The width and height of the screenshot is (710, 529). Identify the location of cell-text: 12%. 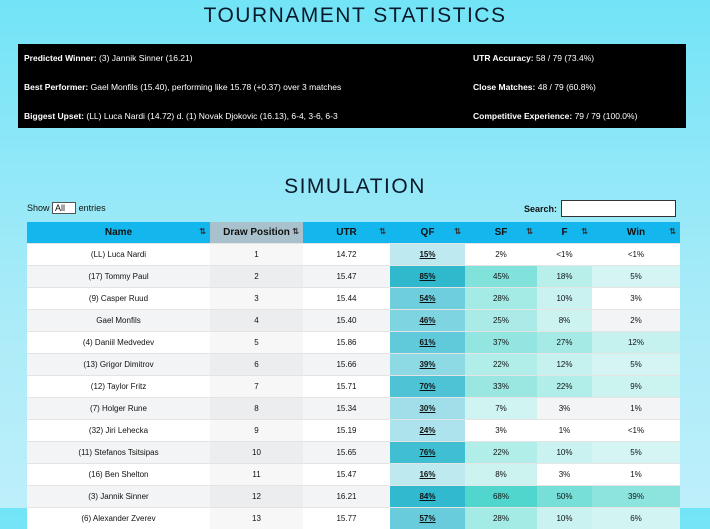
(564, 364).